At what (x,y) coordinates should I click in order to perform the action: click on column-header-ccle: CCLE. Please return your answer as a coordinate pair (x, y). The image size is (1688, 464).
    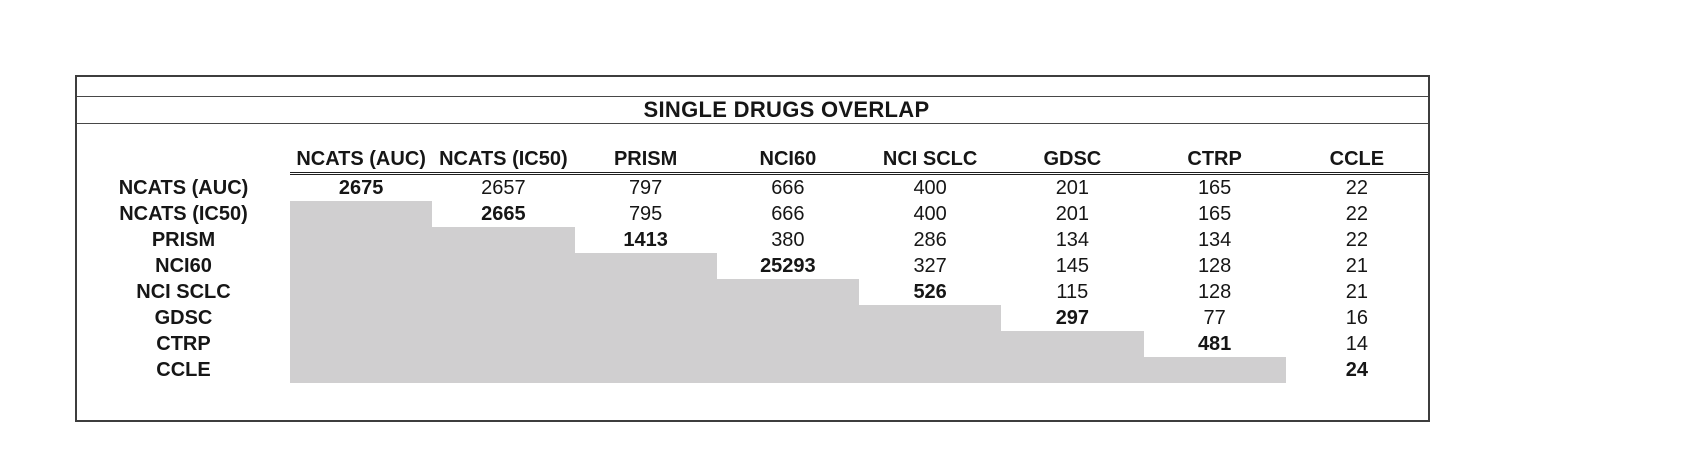
    Looking at the image, I should click on (1357, 159).